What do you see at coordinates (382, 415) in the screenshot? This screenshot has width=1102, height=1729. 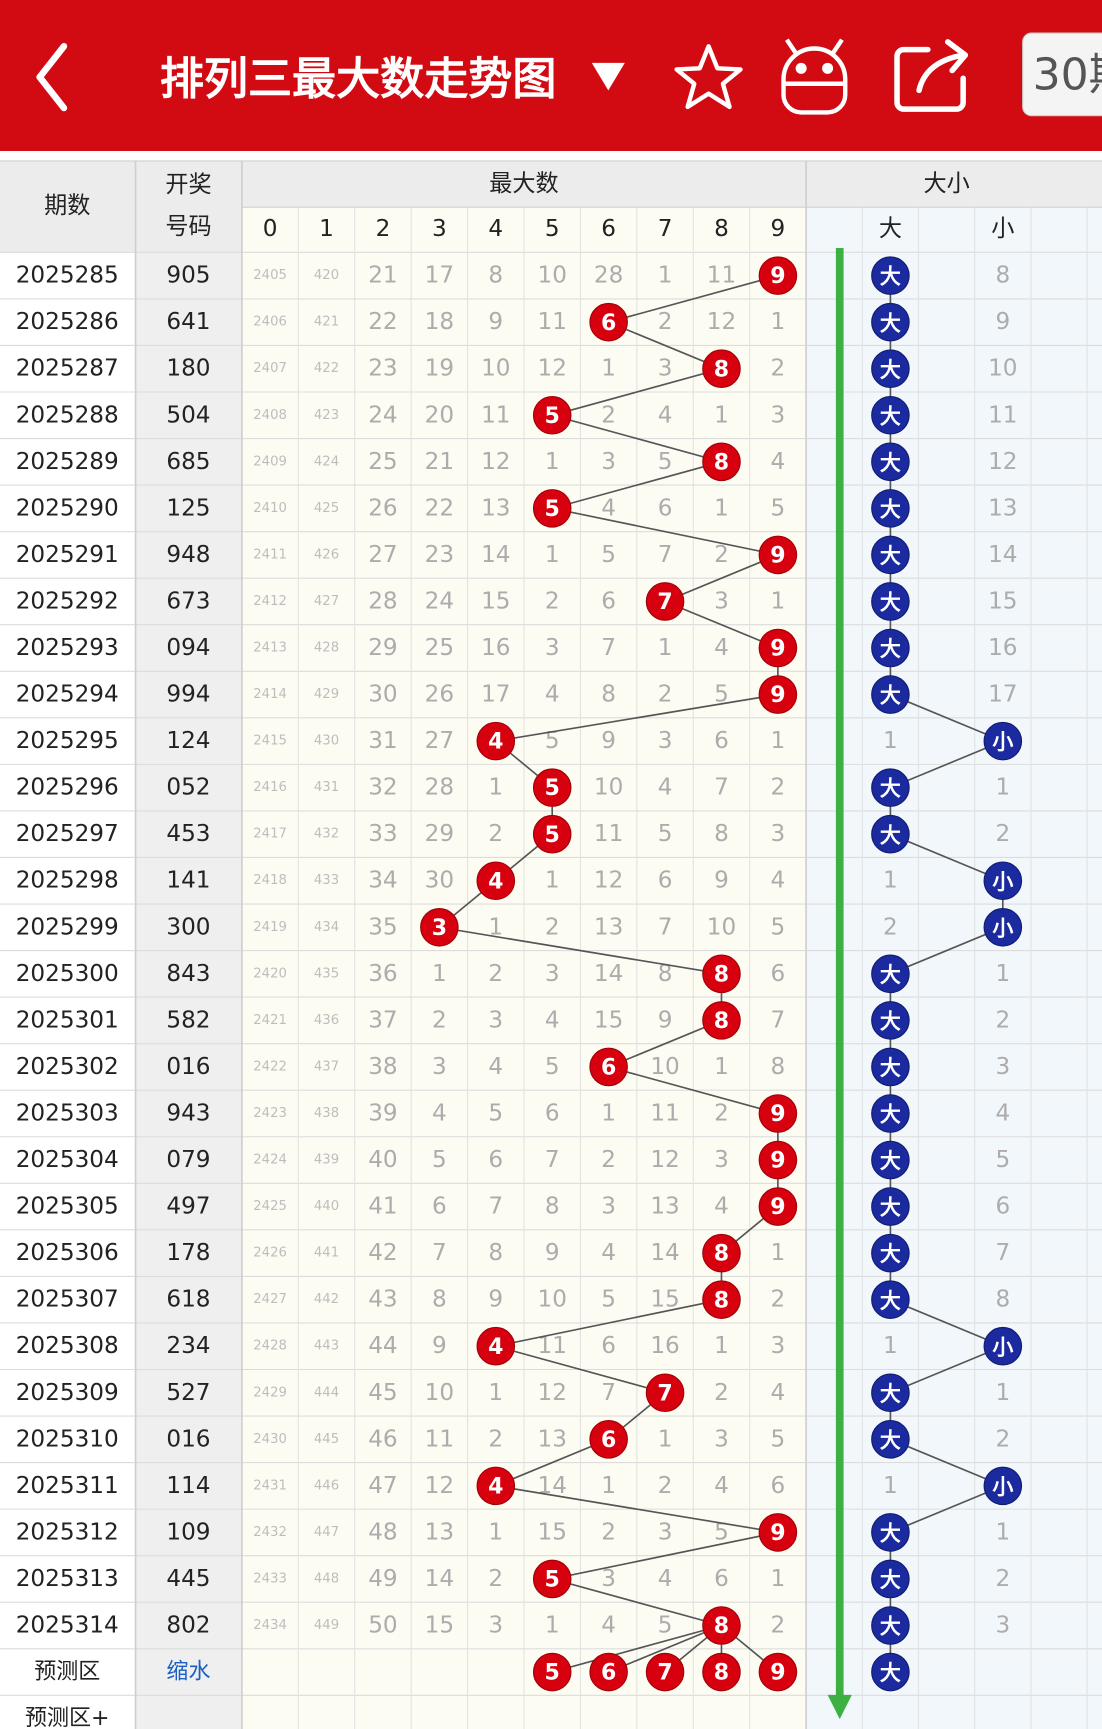 I see `miss-count: 24` at bounding box center [382, 415].